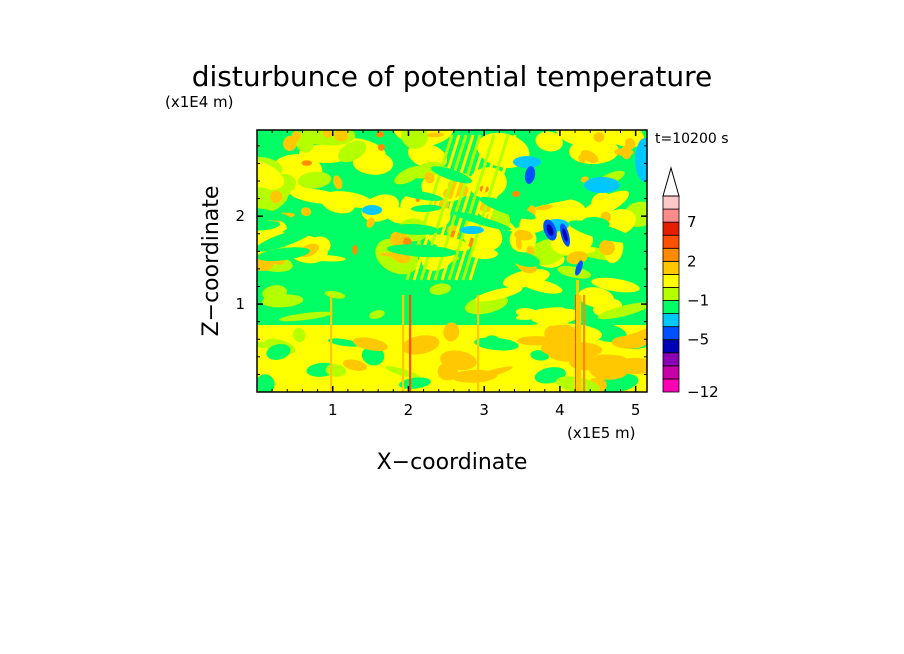 This screenshot has width=904, height=654. Describe the element at coordinates (211, 261) in the screenshot. I see `y-axis-label: Z−coordinate` at that location.